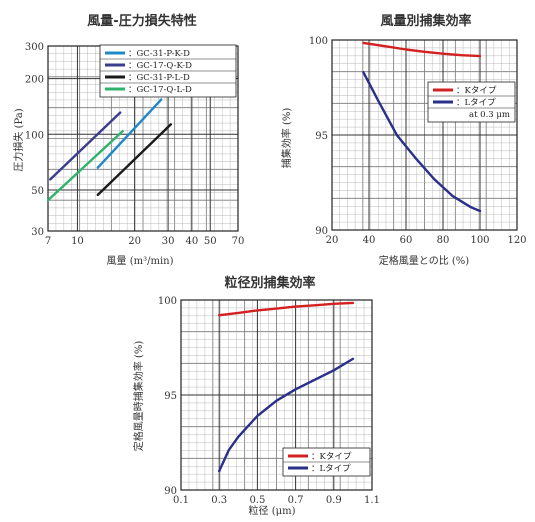 The image size is (535, 522). Describe the element at coordinates (37, 232) in the screenshot. I see `chart1-y-tick-label: 30` at that location.